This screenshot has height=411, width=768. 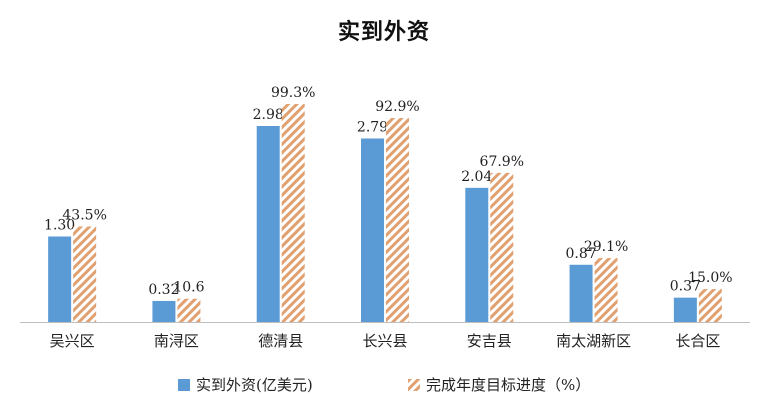 What do you see at coordinates (685, 287) in the screenshot?
I see `investment-label-6: 0.37` at bounding box center [685, 287].